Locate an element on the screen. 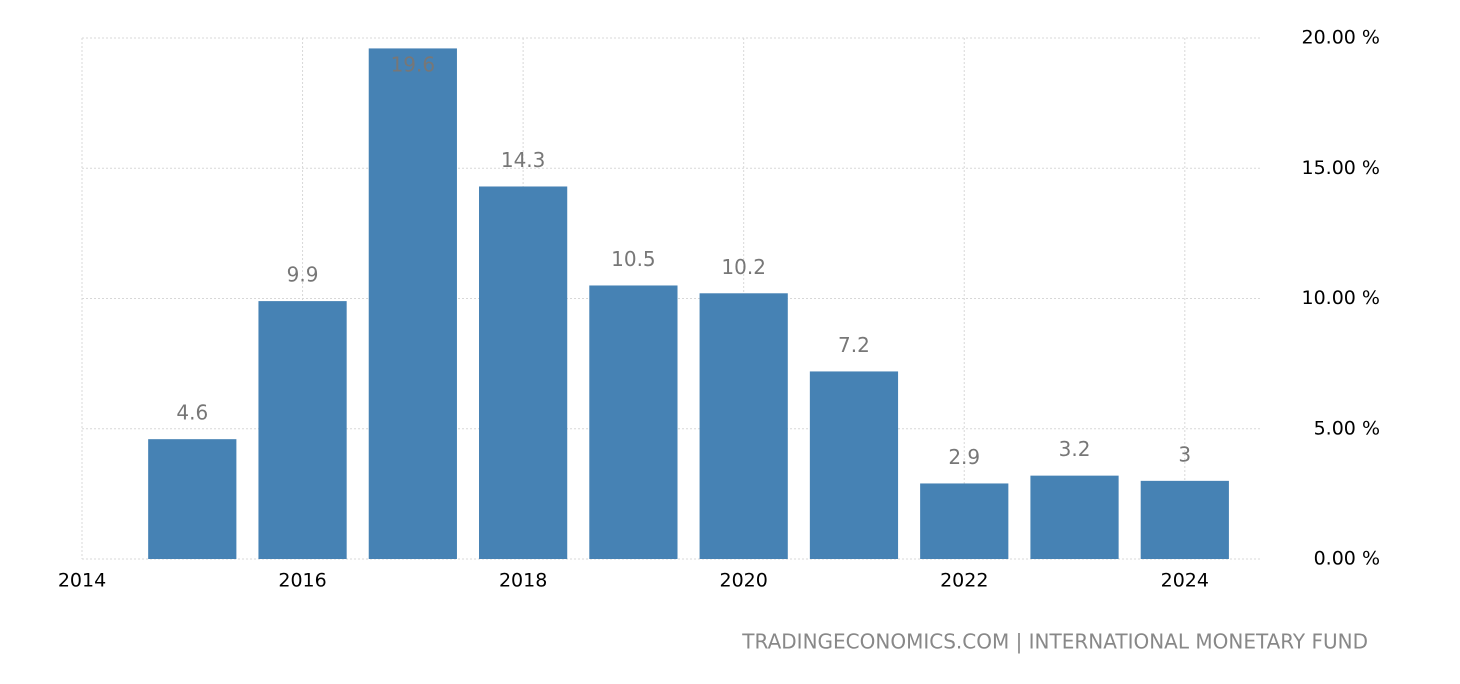  x-tick-label: 2018 is located at coordinates (523, 581).